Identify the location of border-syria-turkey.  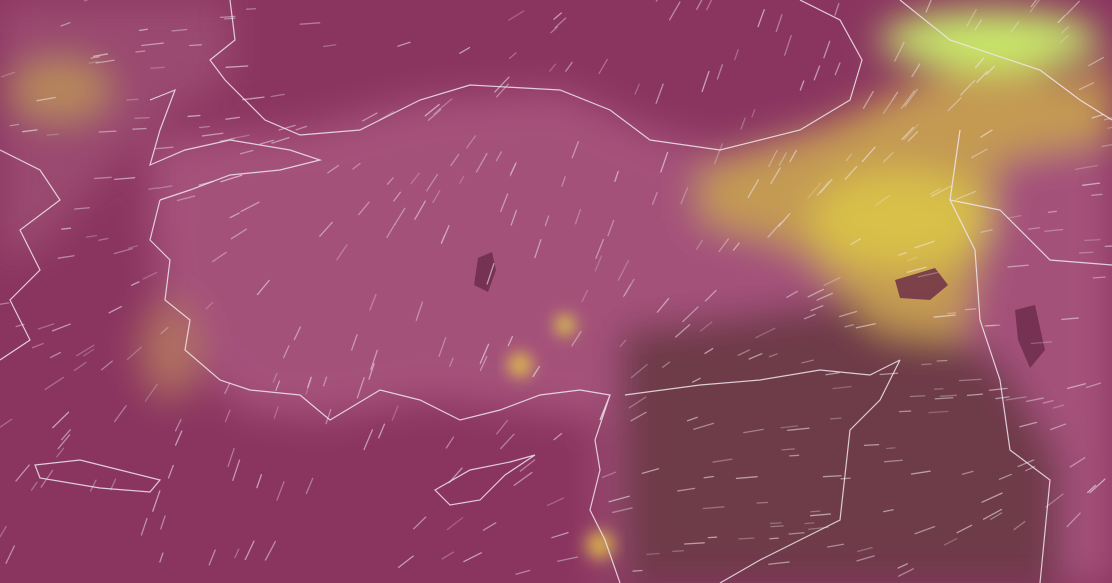
(762, 377).